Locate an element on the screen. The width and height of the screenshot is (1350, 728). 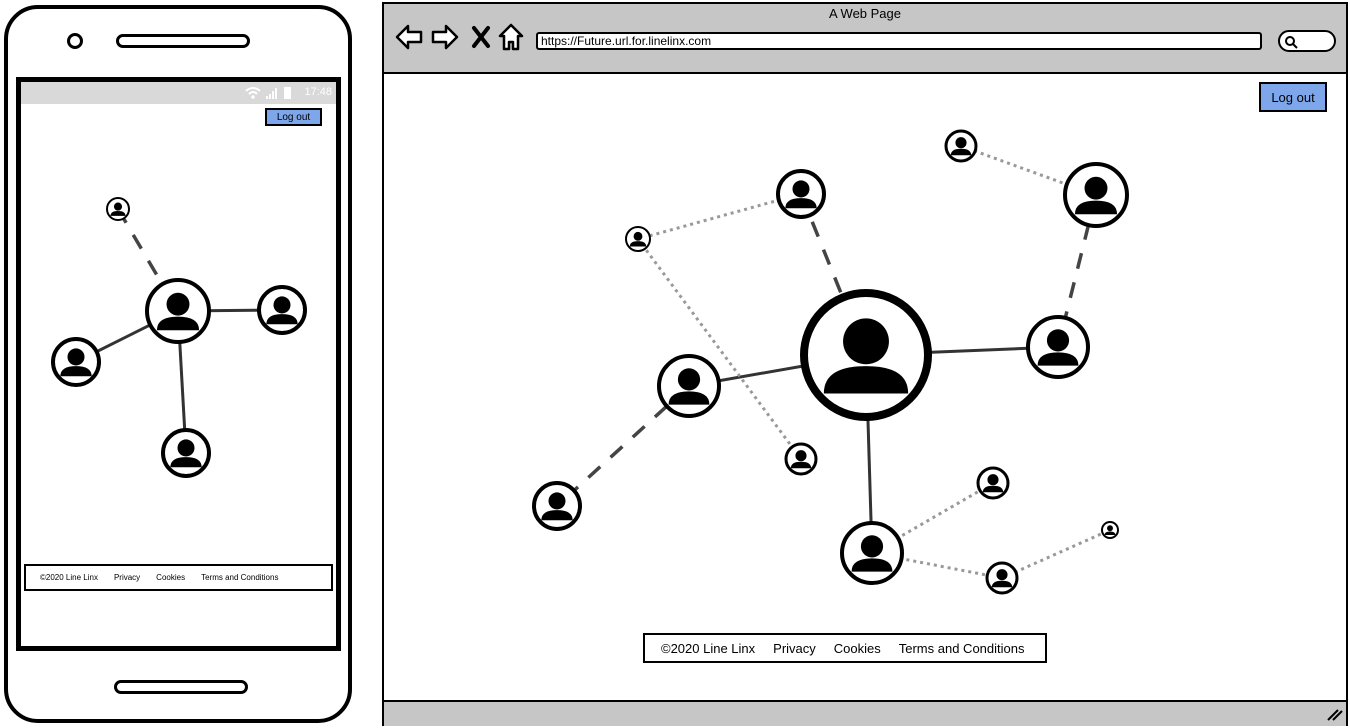
url-input: https://Future.url.for.linelinx.com is located at coordinates (899, 41).